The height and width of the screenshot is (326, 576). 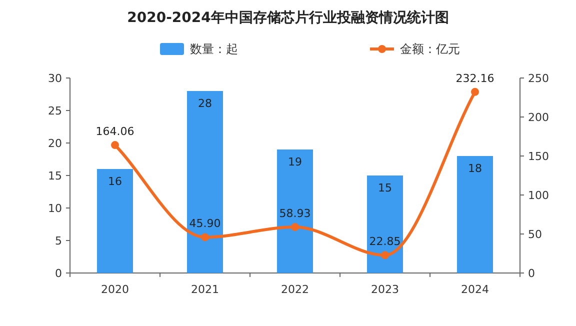 What do you see at coordinates (531, 273) in the screenshot?
I see `y2-tick-label: 0` at bounding box center [531, 273].